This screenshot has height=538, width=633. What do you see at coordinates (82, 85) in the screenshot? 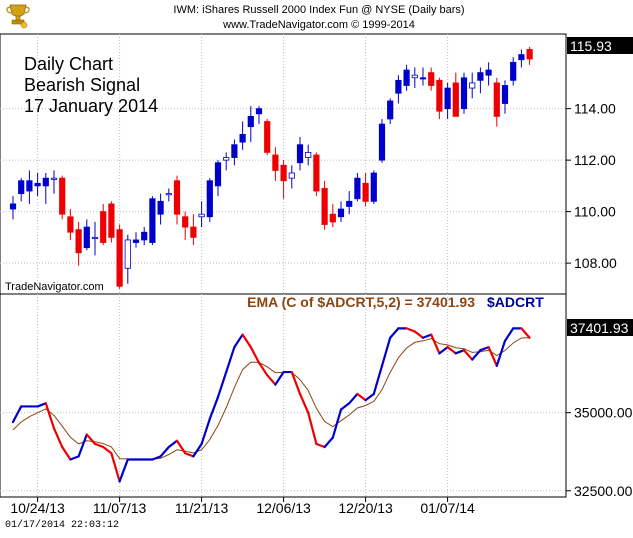
I see `annotation-line-2: Bearish Signal` at bounding box center [82, 85].